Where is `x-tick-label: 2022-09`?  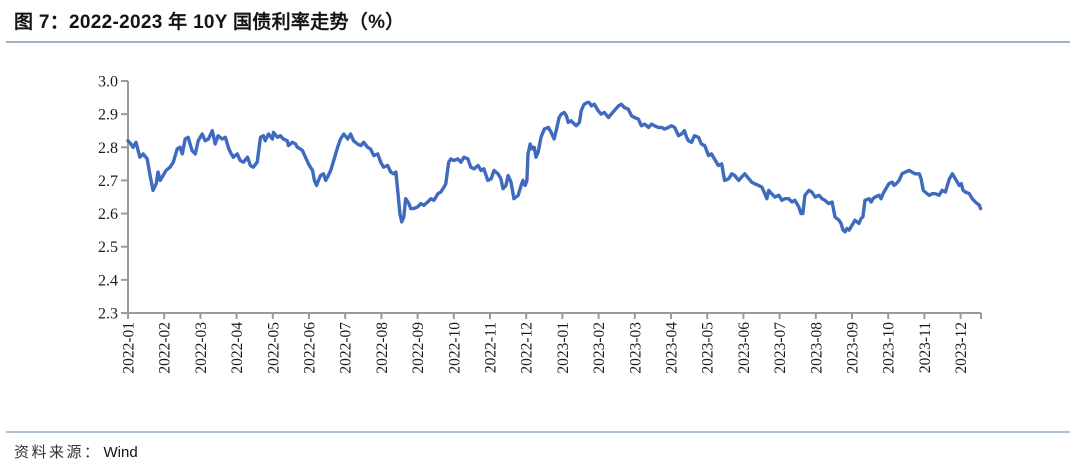 x-tick-label: 2022-09 is located at coordinates (418, 348).